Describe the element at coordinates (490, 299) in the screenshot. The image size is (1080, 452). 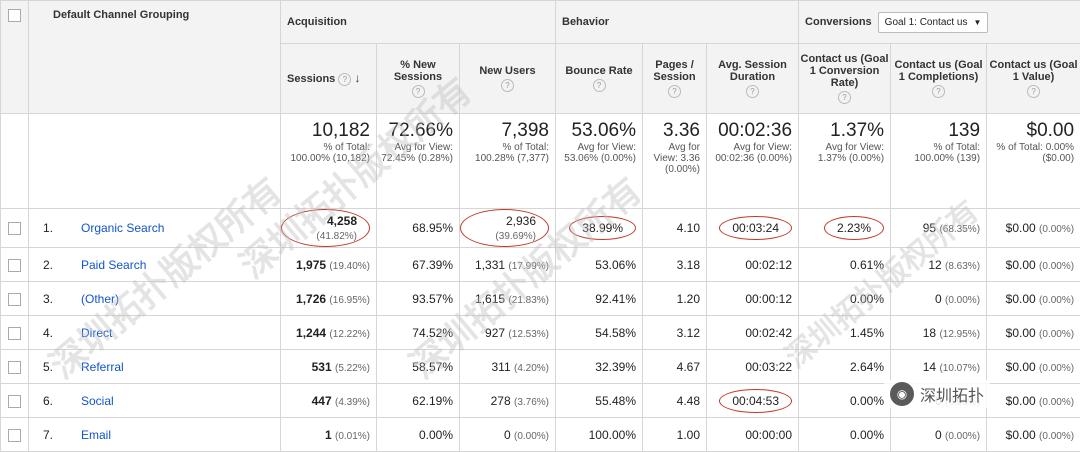
I see `new-users-value: 1,615` at that location.